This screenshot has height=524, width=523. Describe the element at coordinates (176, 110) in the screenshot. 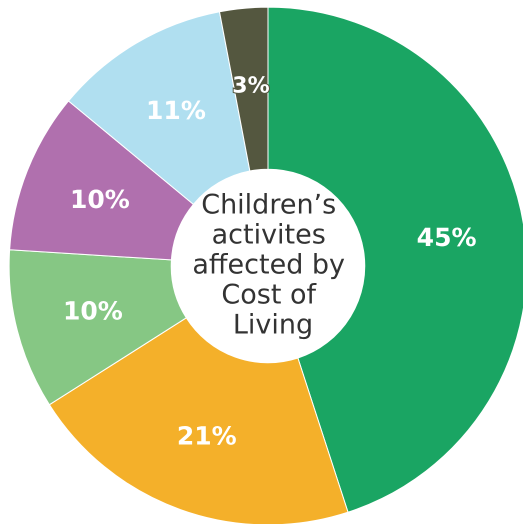

I see `data-label: 11%` at that location.